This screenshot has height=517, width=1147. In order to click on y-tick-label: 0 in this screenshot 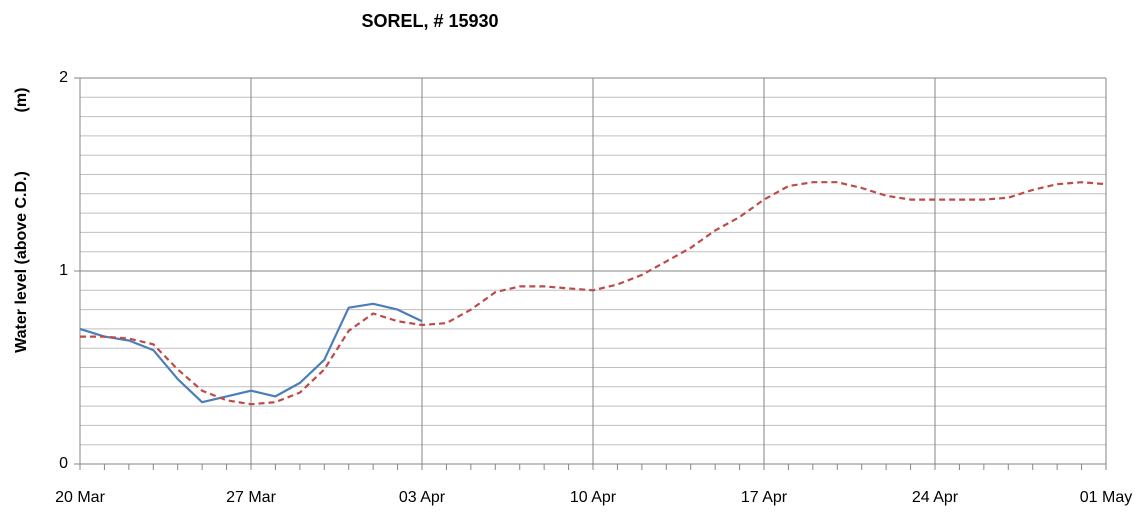, I will do `click(63, 463)`.